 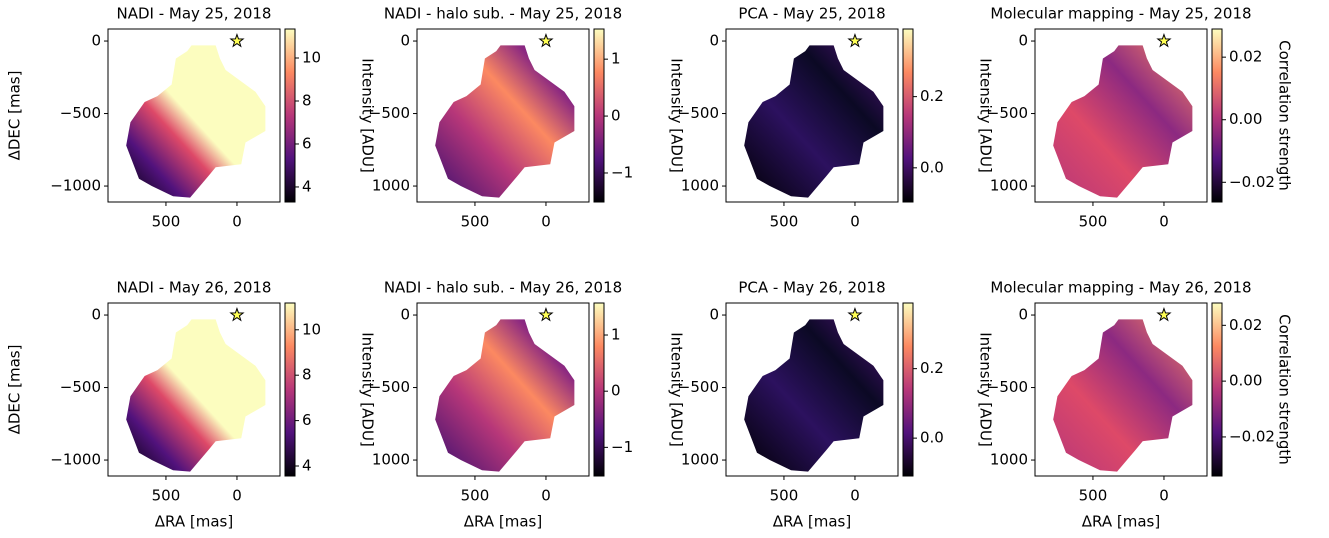 I want to click on colorbar-tick-label: 0.2, so click(x=932, y=368).